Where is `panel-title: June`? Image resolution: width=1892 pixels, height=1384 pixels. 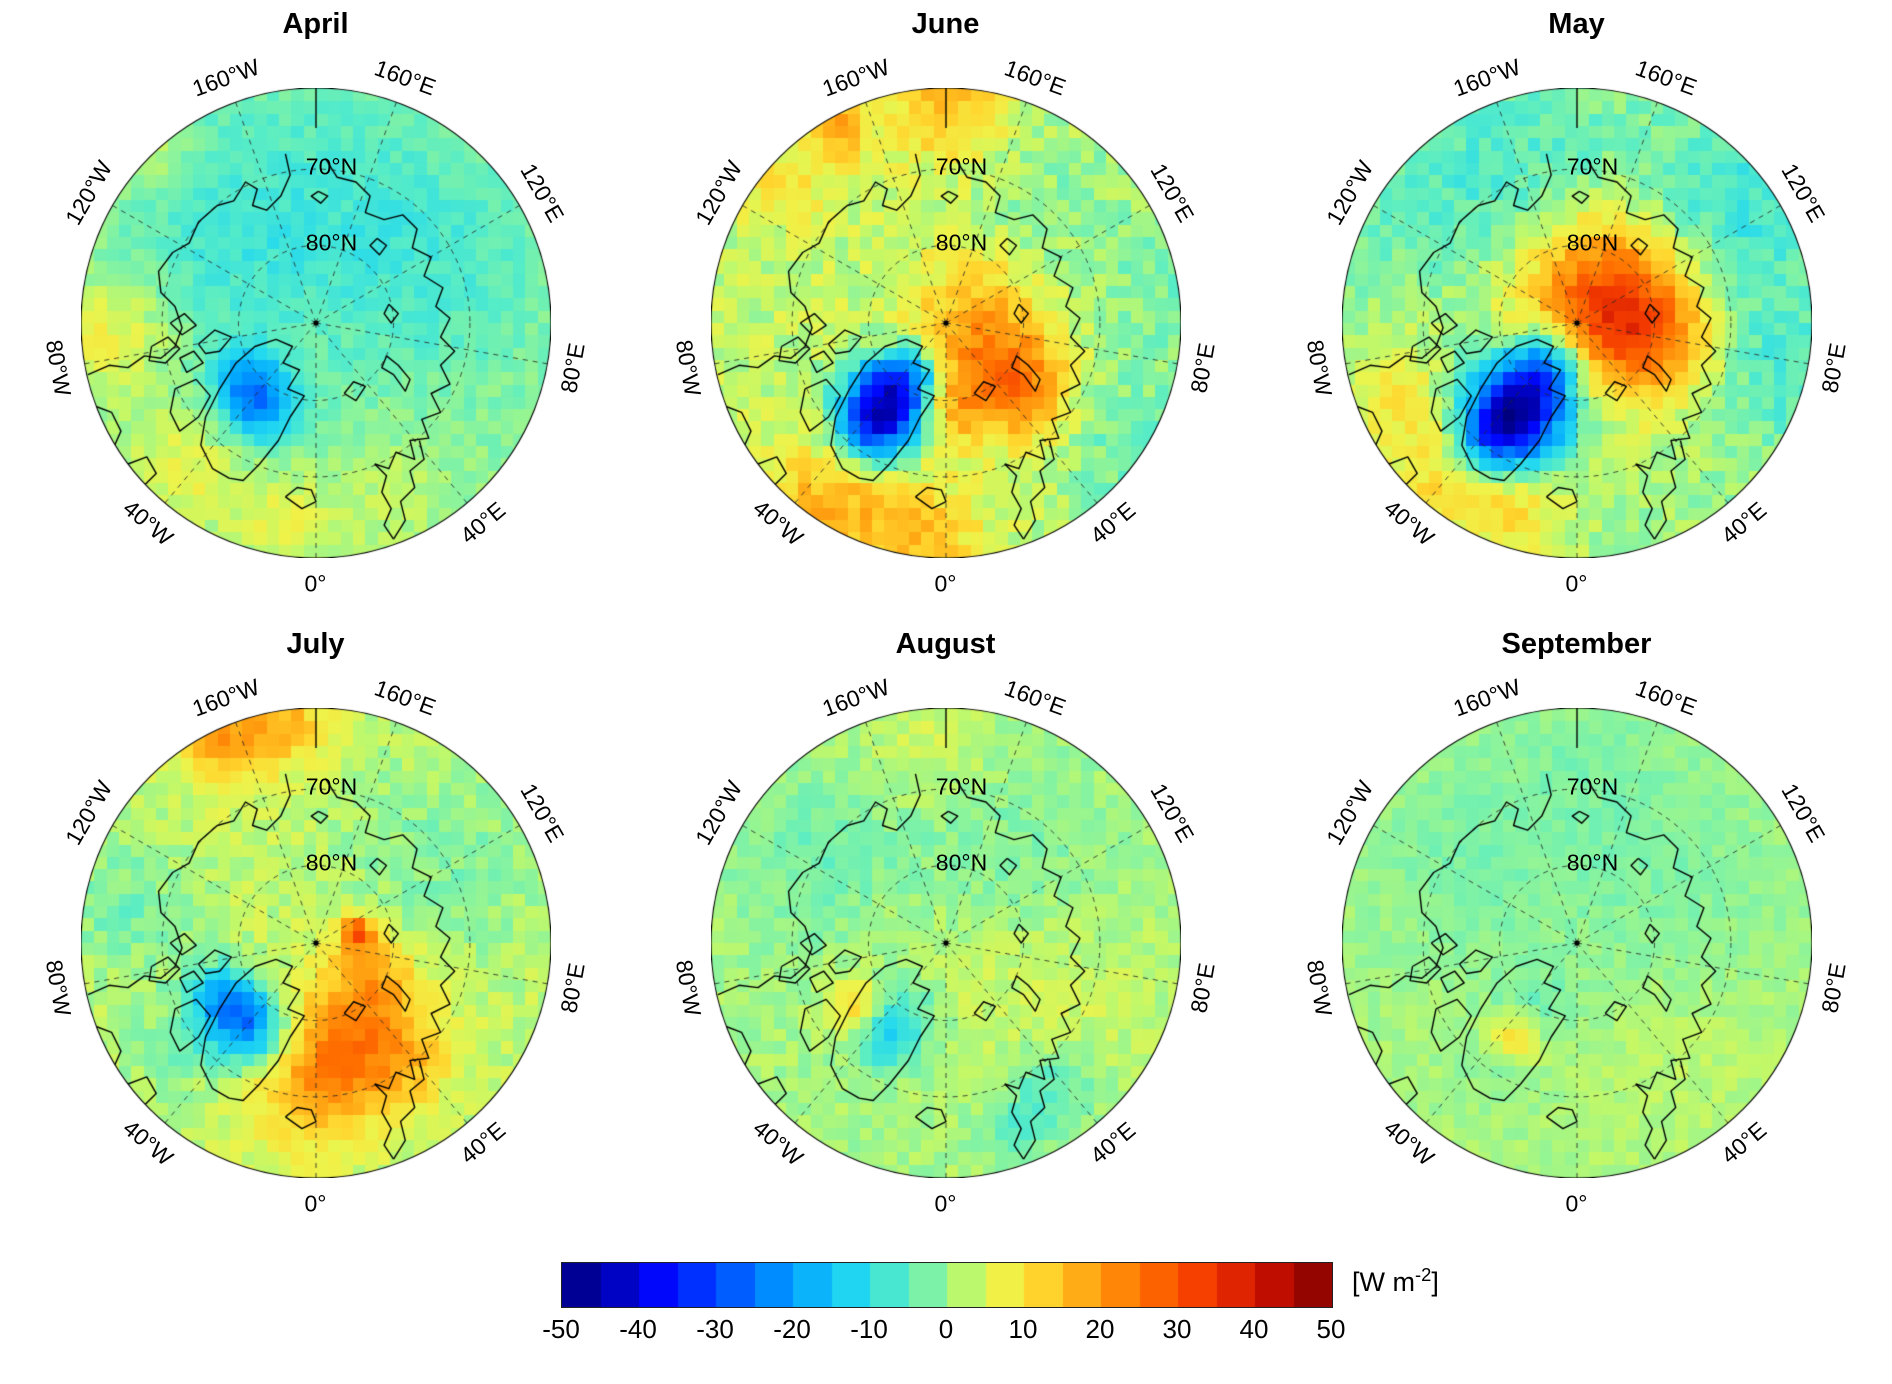 panel-title: June is located at coordinates (945, 24).